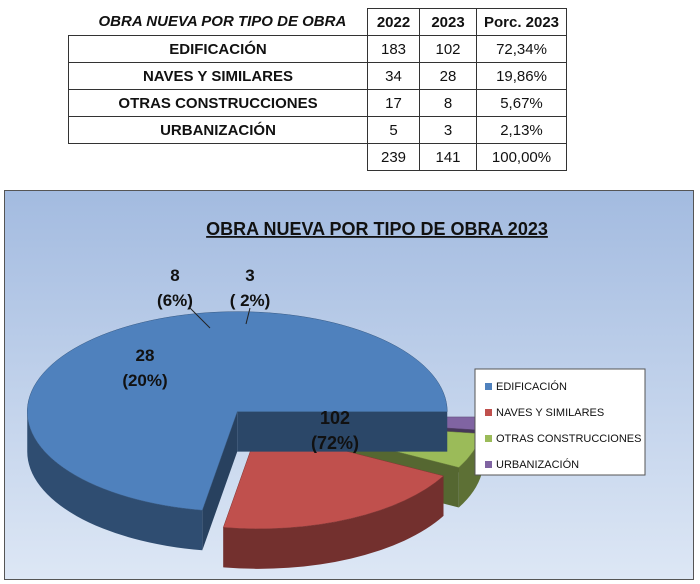 Image resolution: width=700 pixels, height=584 pixels. I want to click on table-row: EDIFICACIÓN 183 102 72,34%, so click(317, 49).